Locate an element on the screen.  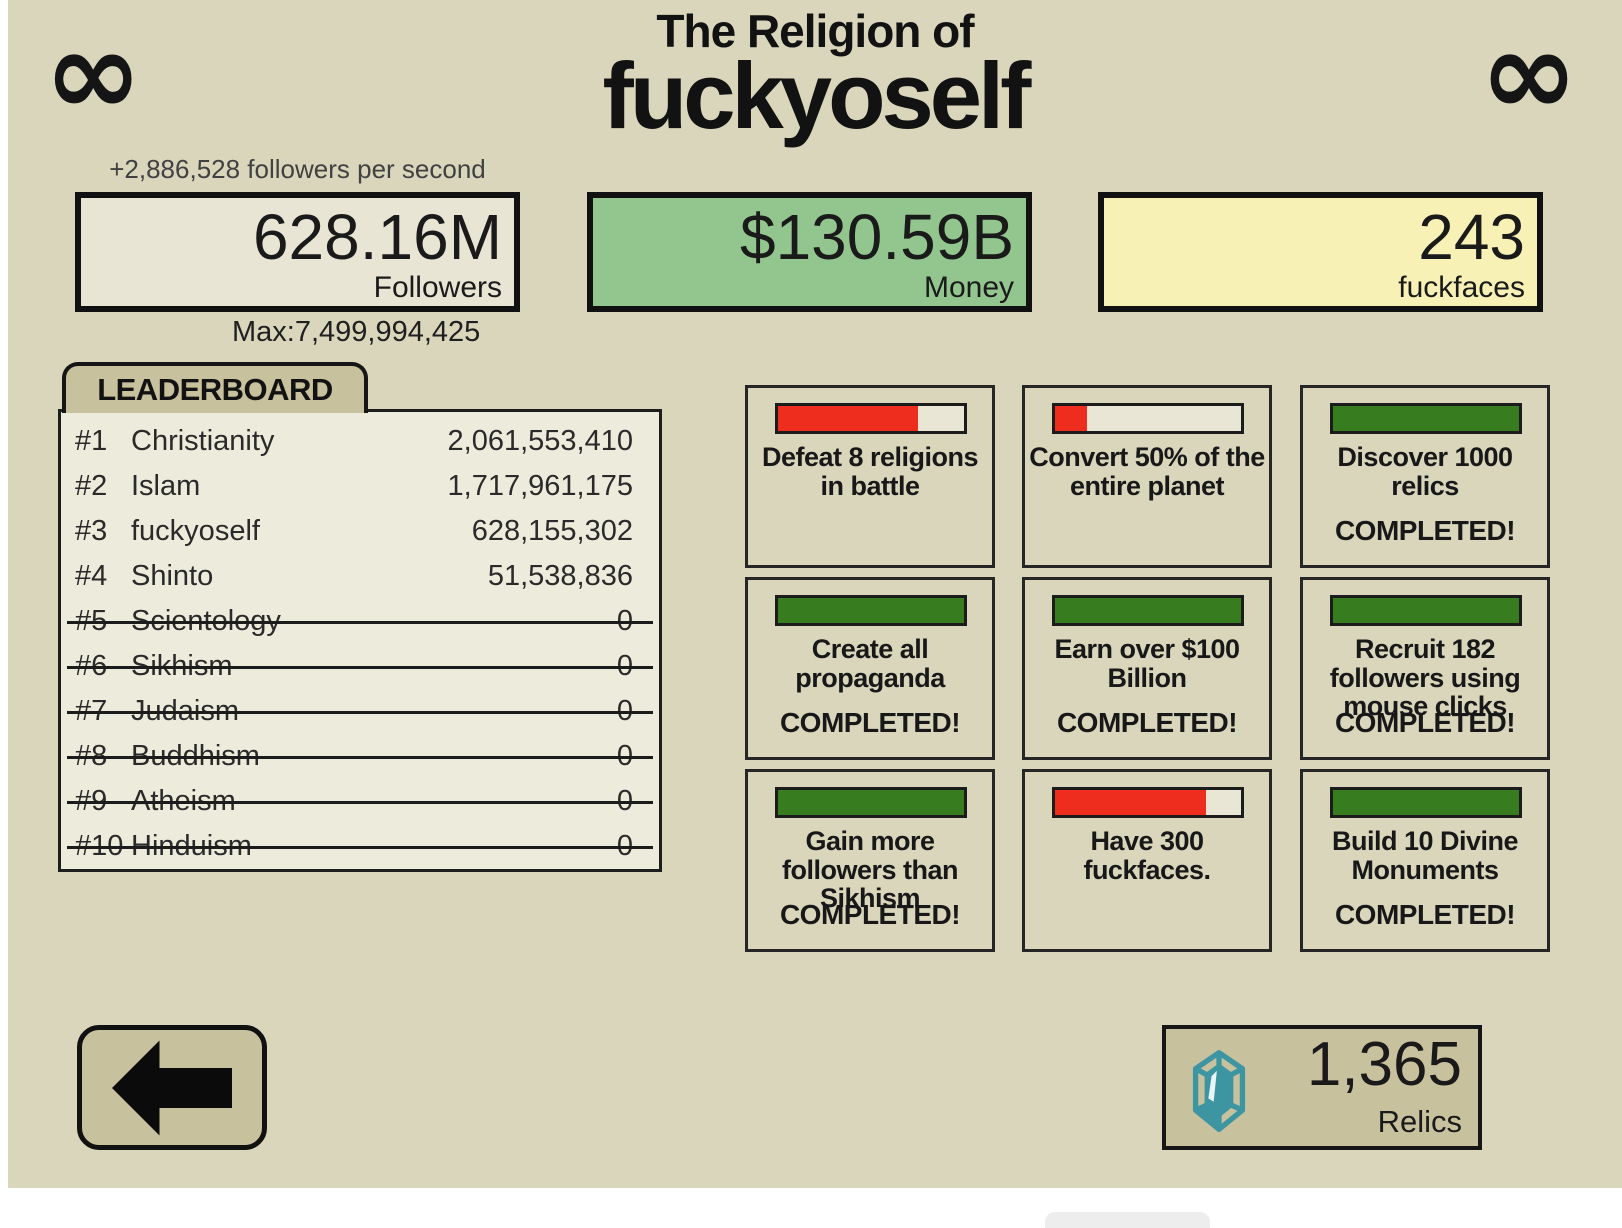
achievement-card: Discover 1000 relics COMPLETED! is located at coordinates (1425, 476).